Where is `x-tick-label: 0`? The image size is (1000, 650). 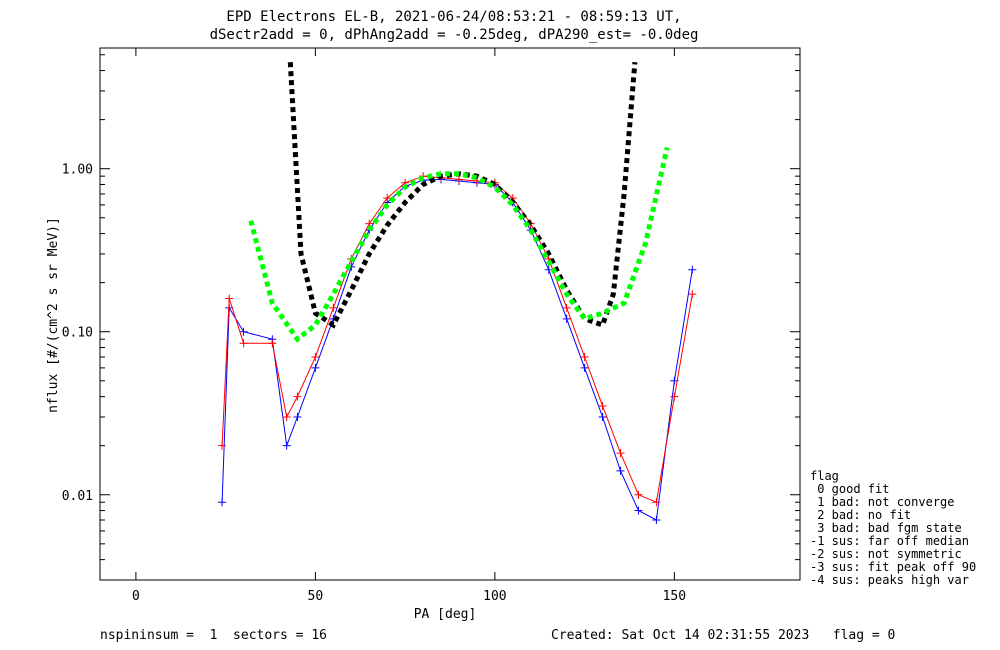 x-tick-label: 0 is located at coordinates (136, 596).